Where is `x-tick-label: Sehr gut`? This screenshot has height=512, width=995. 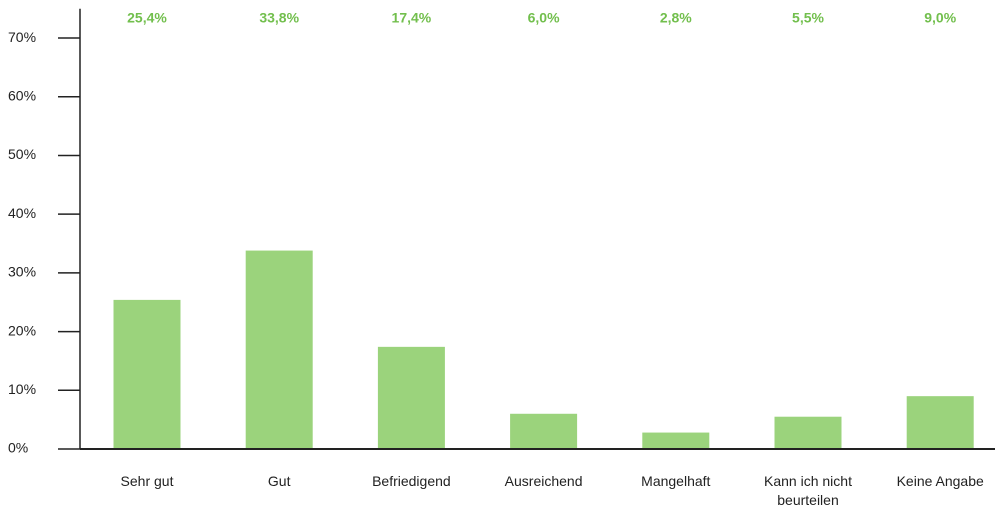
x-tick-label: Sehr gut is located at coordinates (147, 481).